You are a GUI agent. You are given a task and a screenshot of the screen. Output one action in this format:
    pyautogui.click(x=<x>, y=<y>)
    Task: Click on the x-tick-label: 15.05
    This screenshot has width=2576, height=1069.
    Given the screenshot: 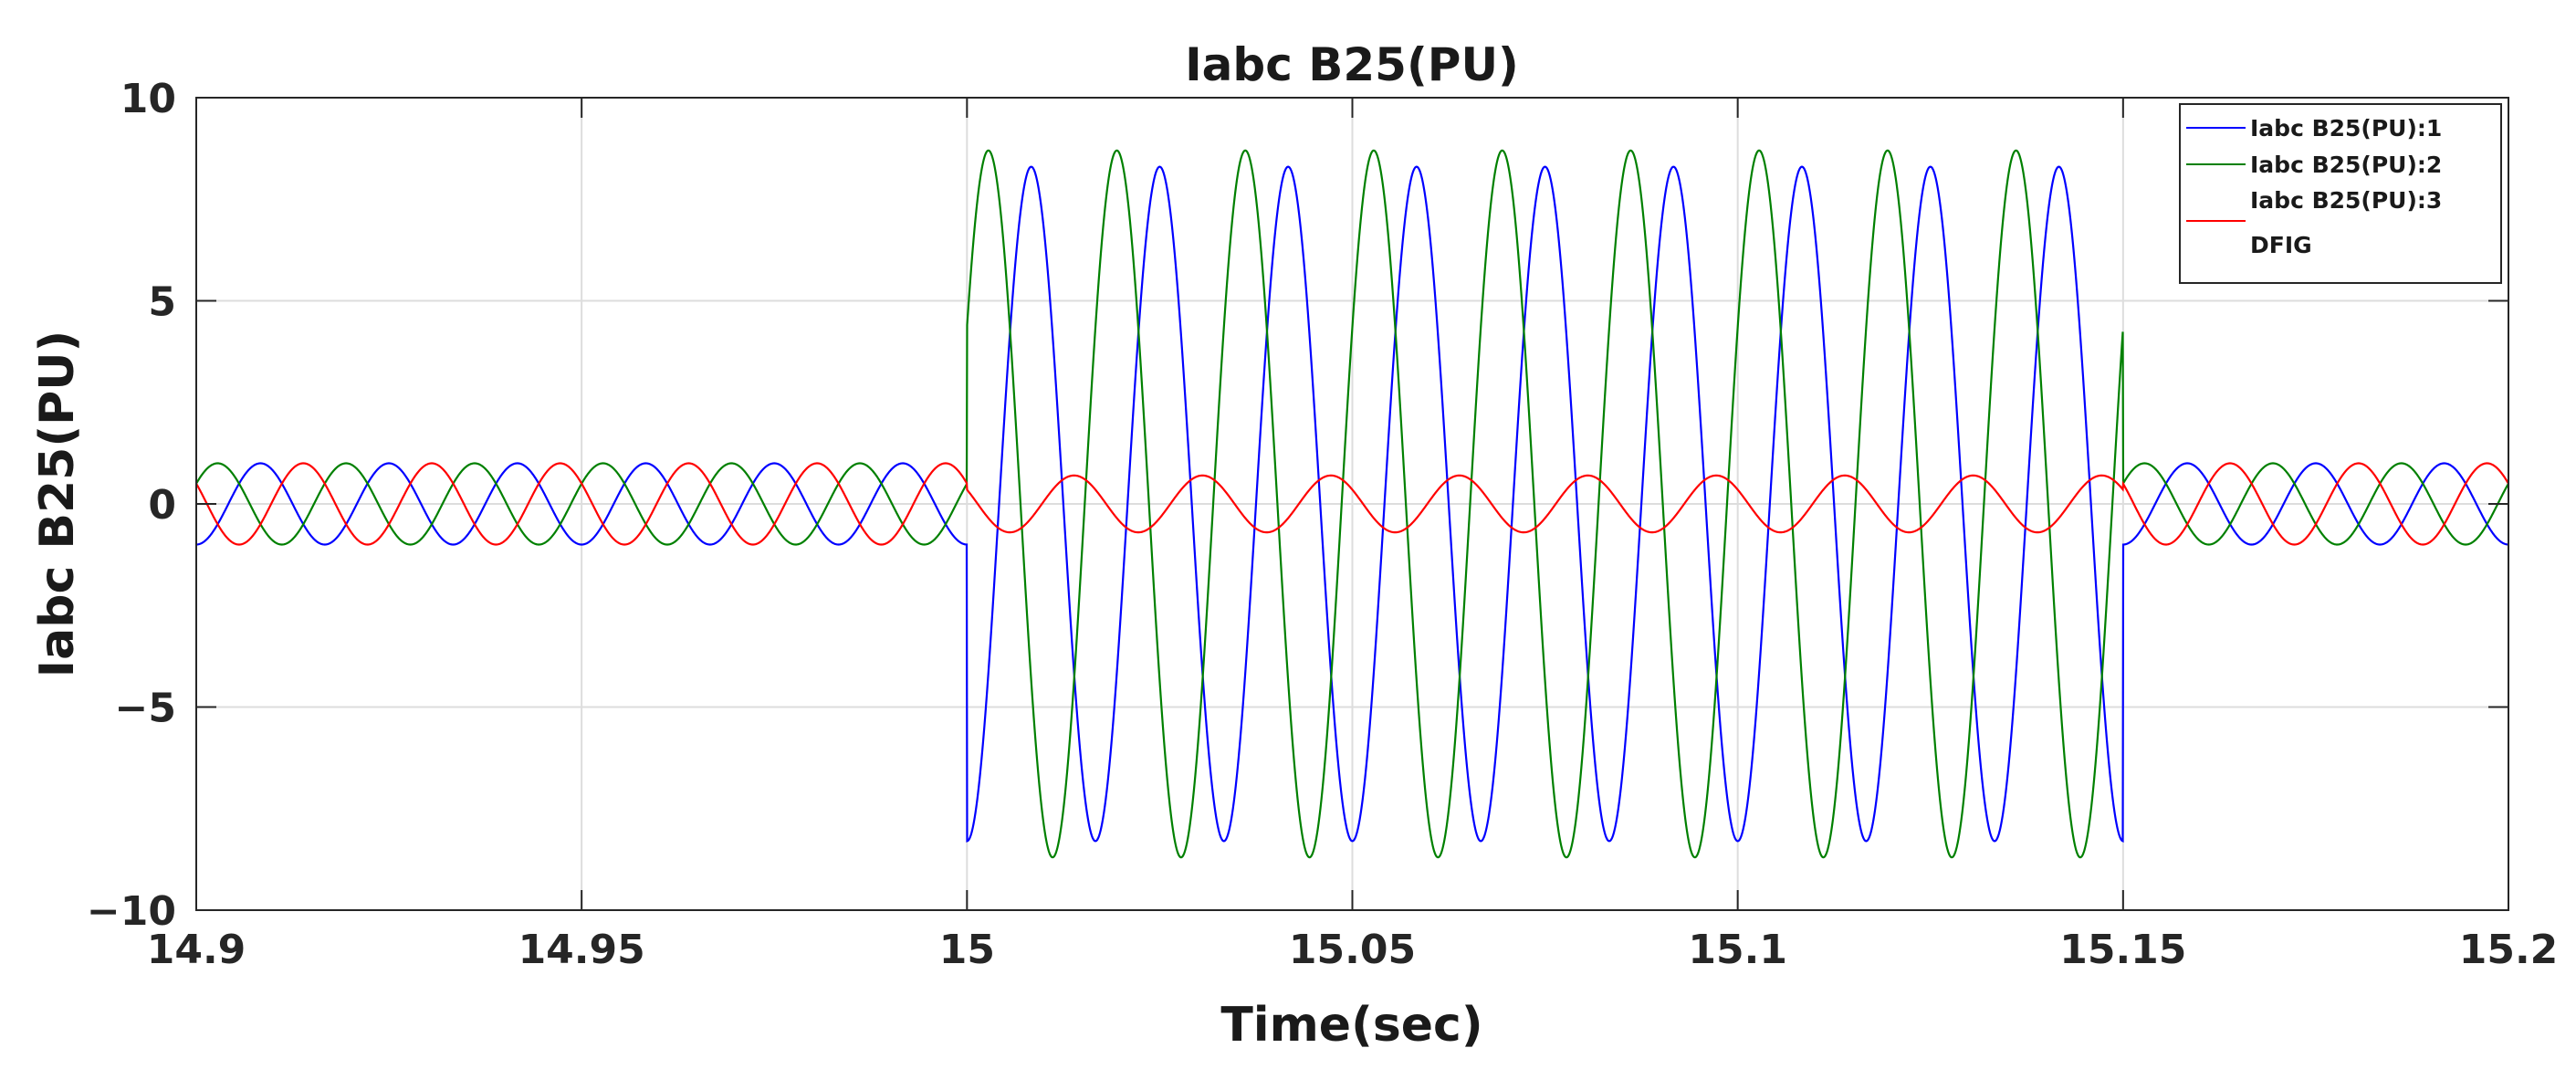 What is the action you would take?
    pyautogui.click(x=1352, y=950)
    